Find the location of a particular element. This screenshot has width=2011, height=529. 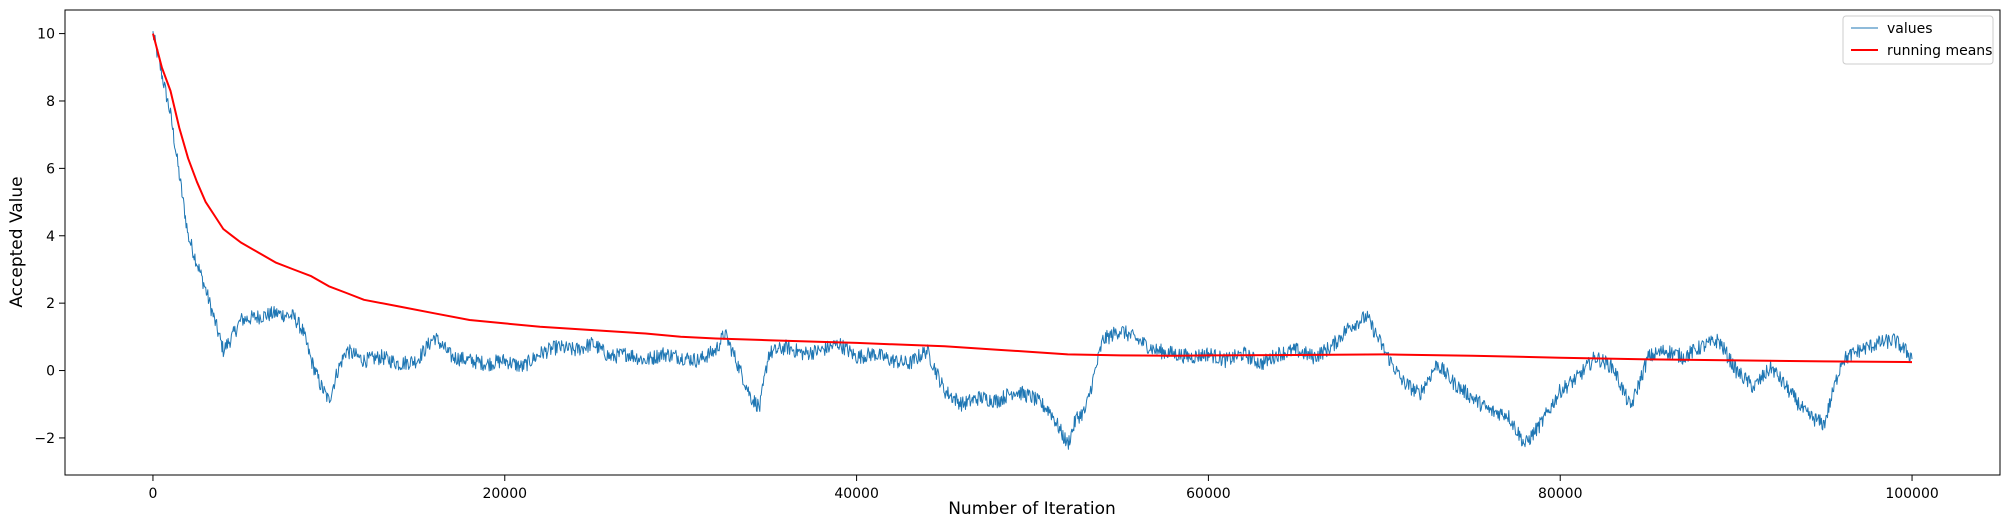

y-tick-label: 2 is located at coordinates (50, 304).